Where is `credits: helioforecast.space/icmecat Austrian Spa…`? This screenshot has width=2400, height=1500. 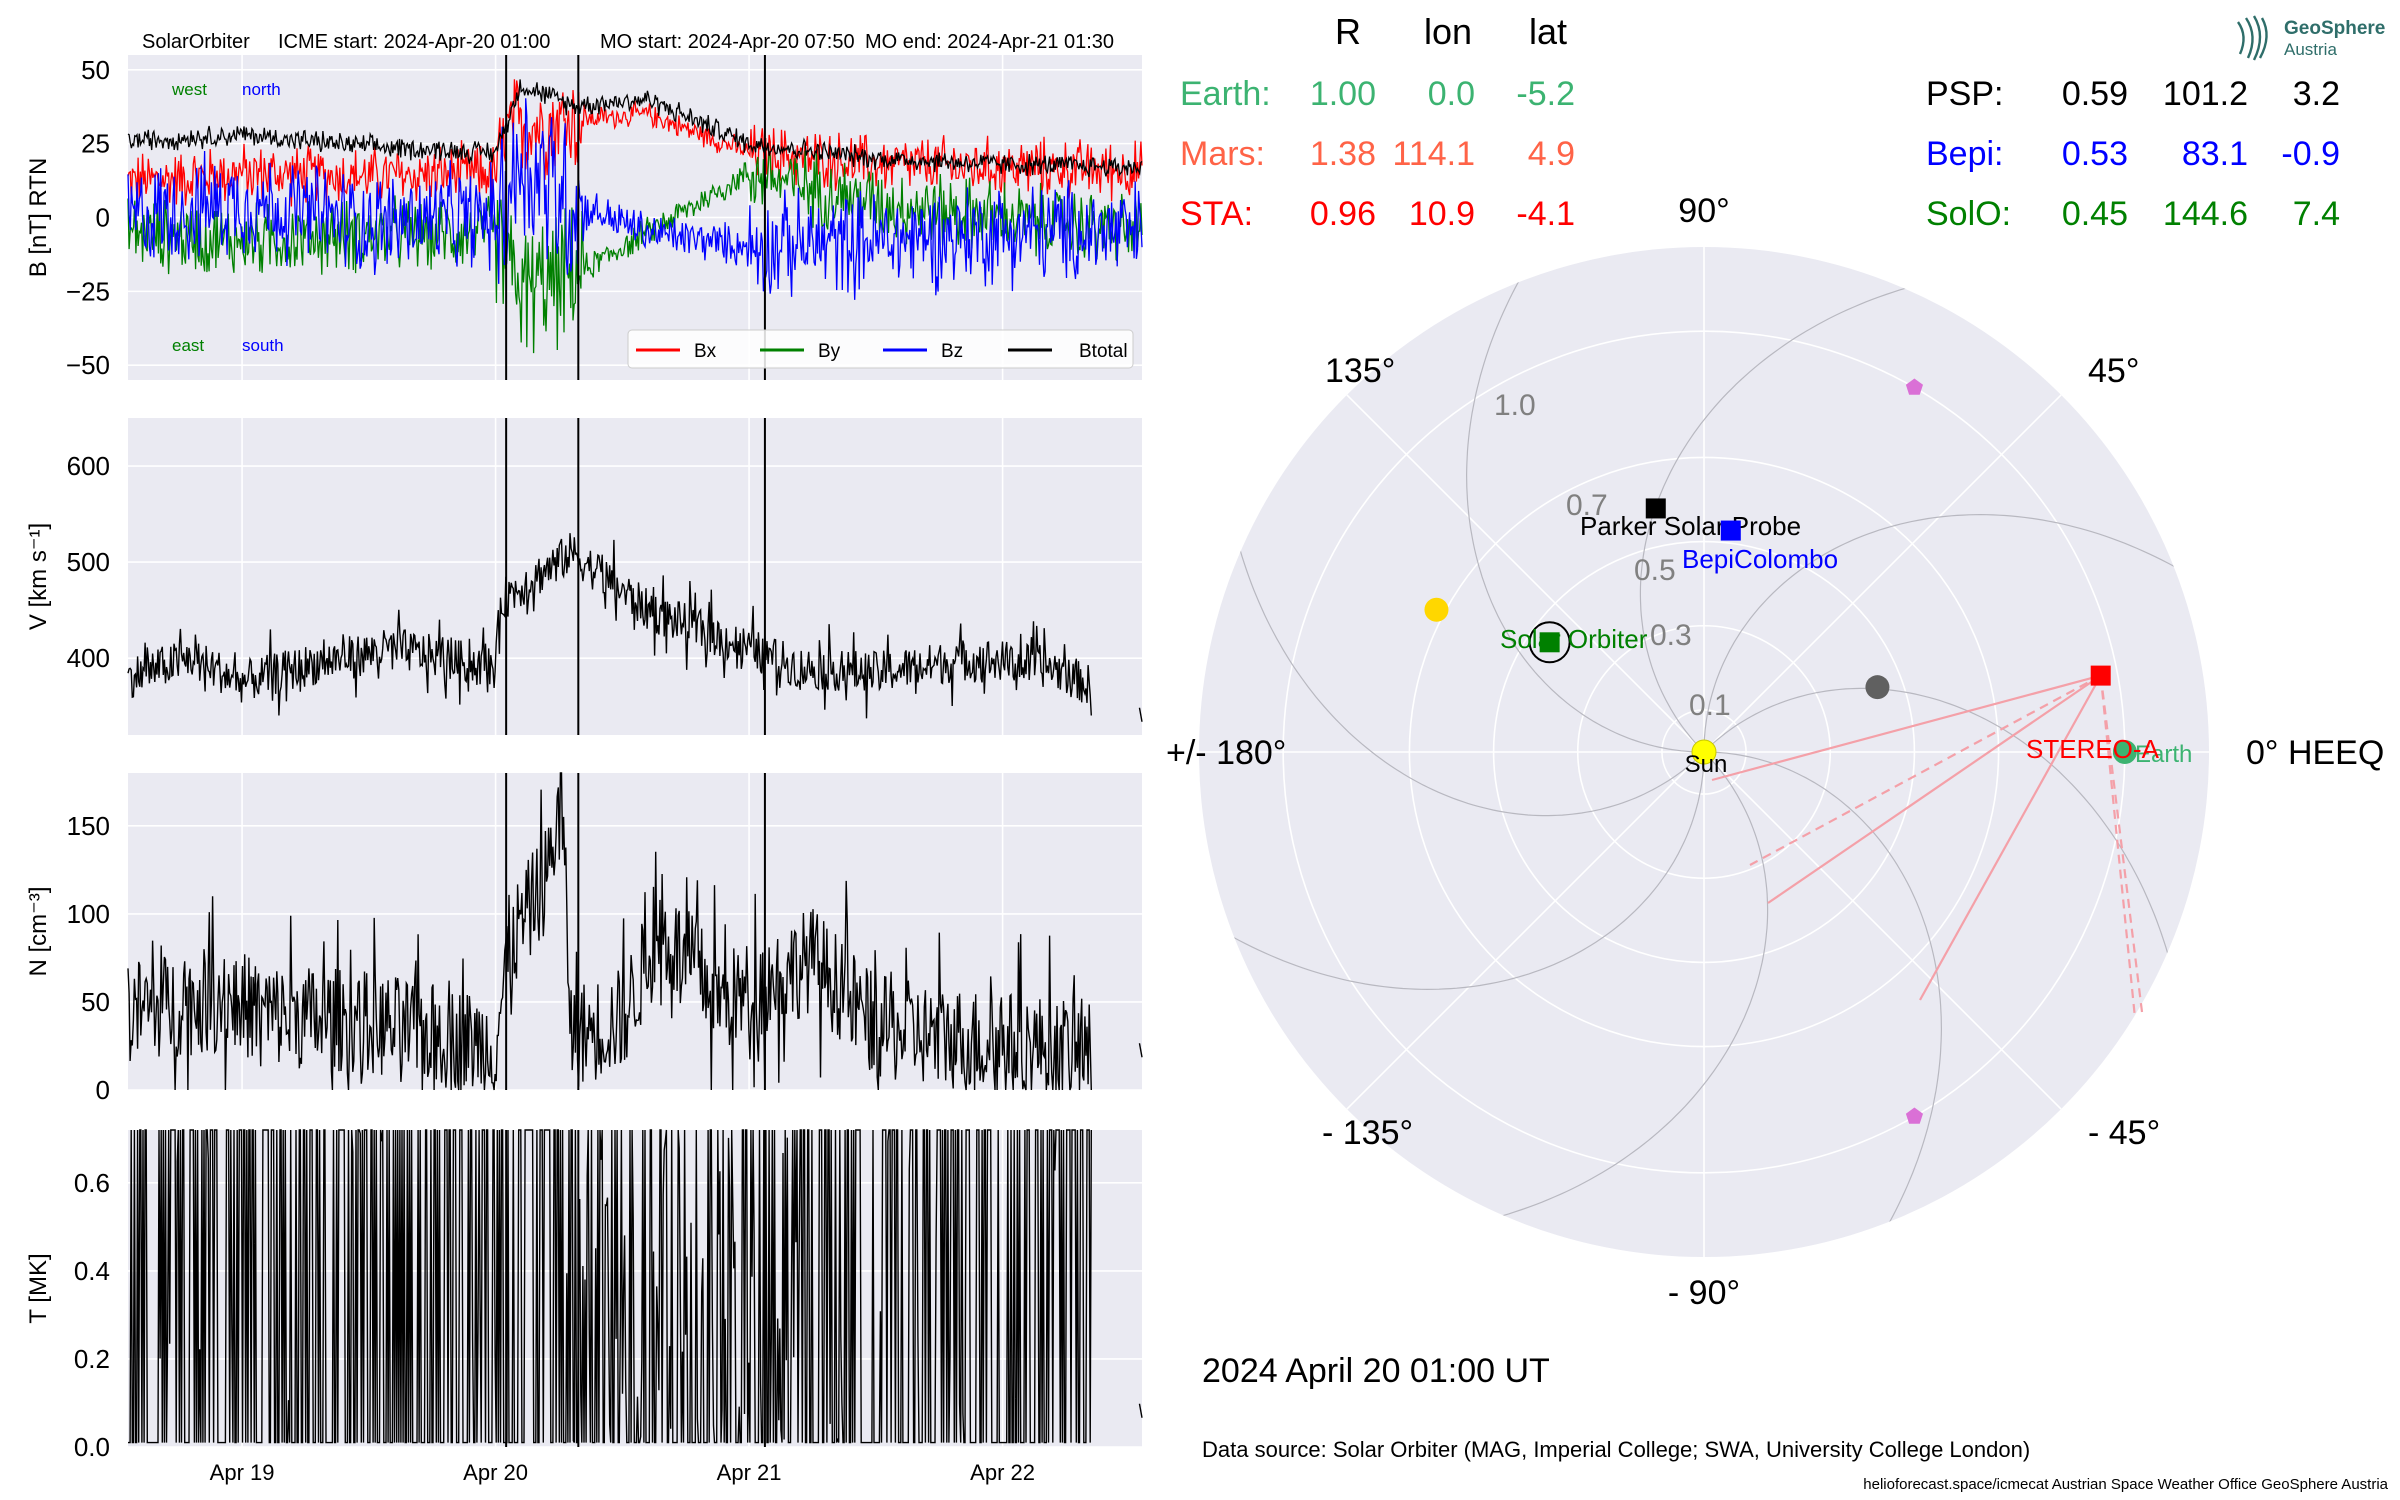
credits: helioforecast.space/icmecat Austrian Spa… is located at coordinates (2125, 1484).